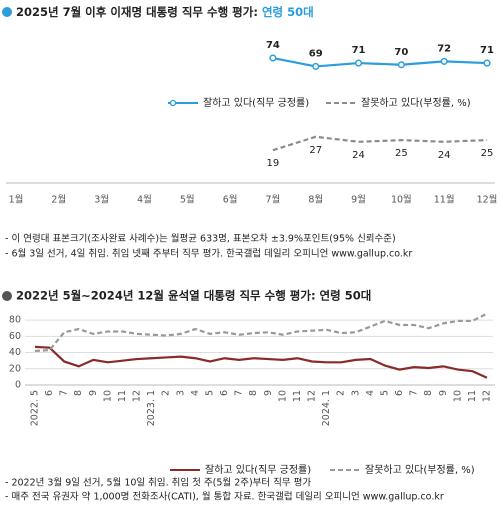  Describe the element at coordinates (18, 385) in the screenshot. I see `y-tick-label: 0` at that location.